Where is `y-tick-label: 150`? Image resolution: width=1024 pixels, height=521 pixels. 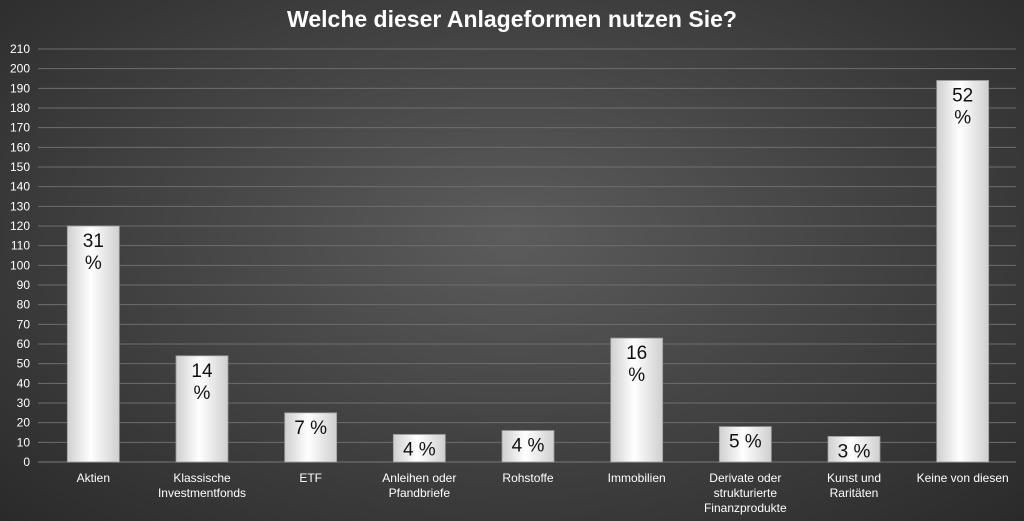 y-tick-label: 150 is located at coordinates (20, 167).